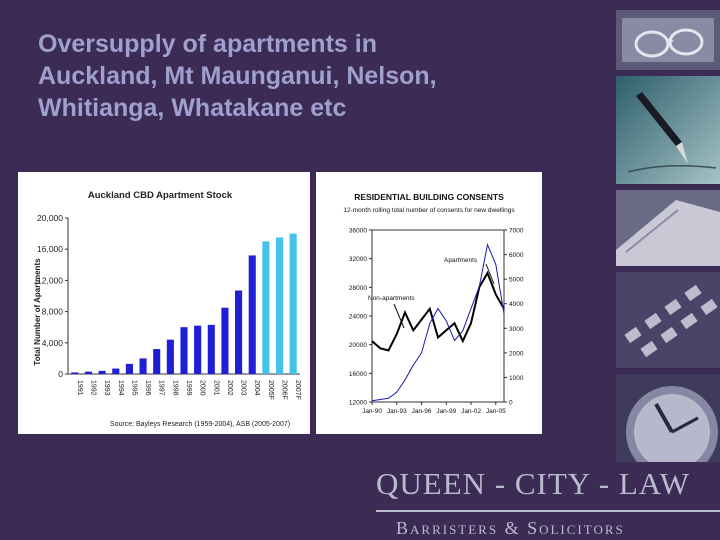 This screenshot has width=720, height=540. What do you see at coordinates (510, 528) in the screenshot?
I see `logo-tagline: Barristers & Solicitors` at bounding box center [510, 528].